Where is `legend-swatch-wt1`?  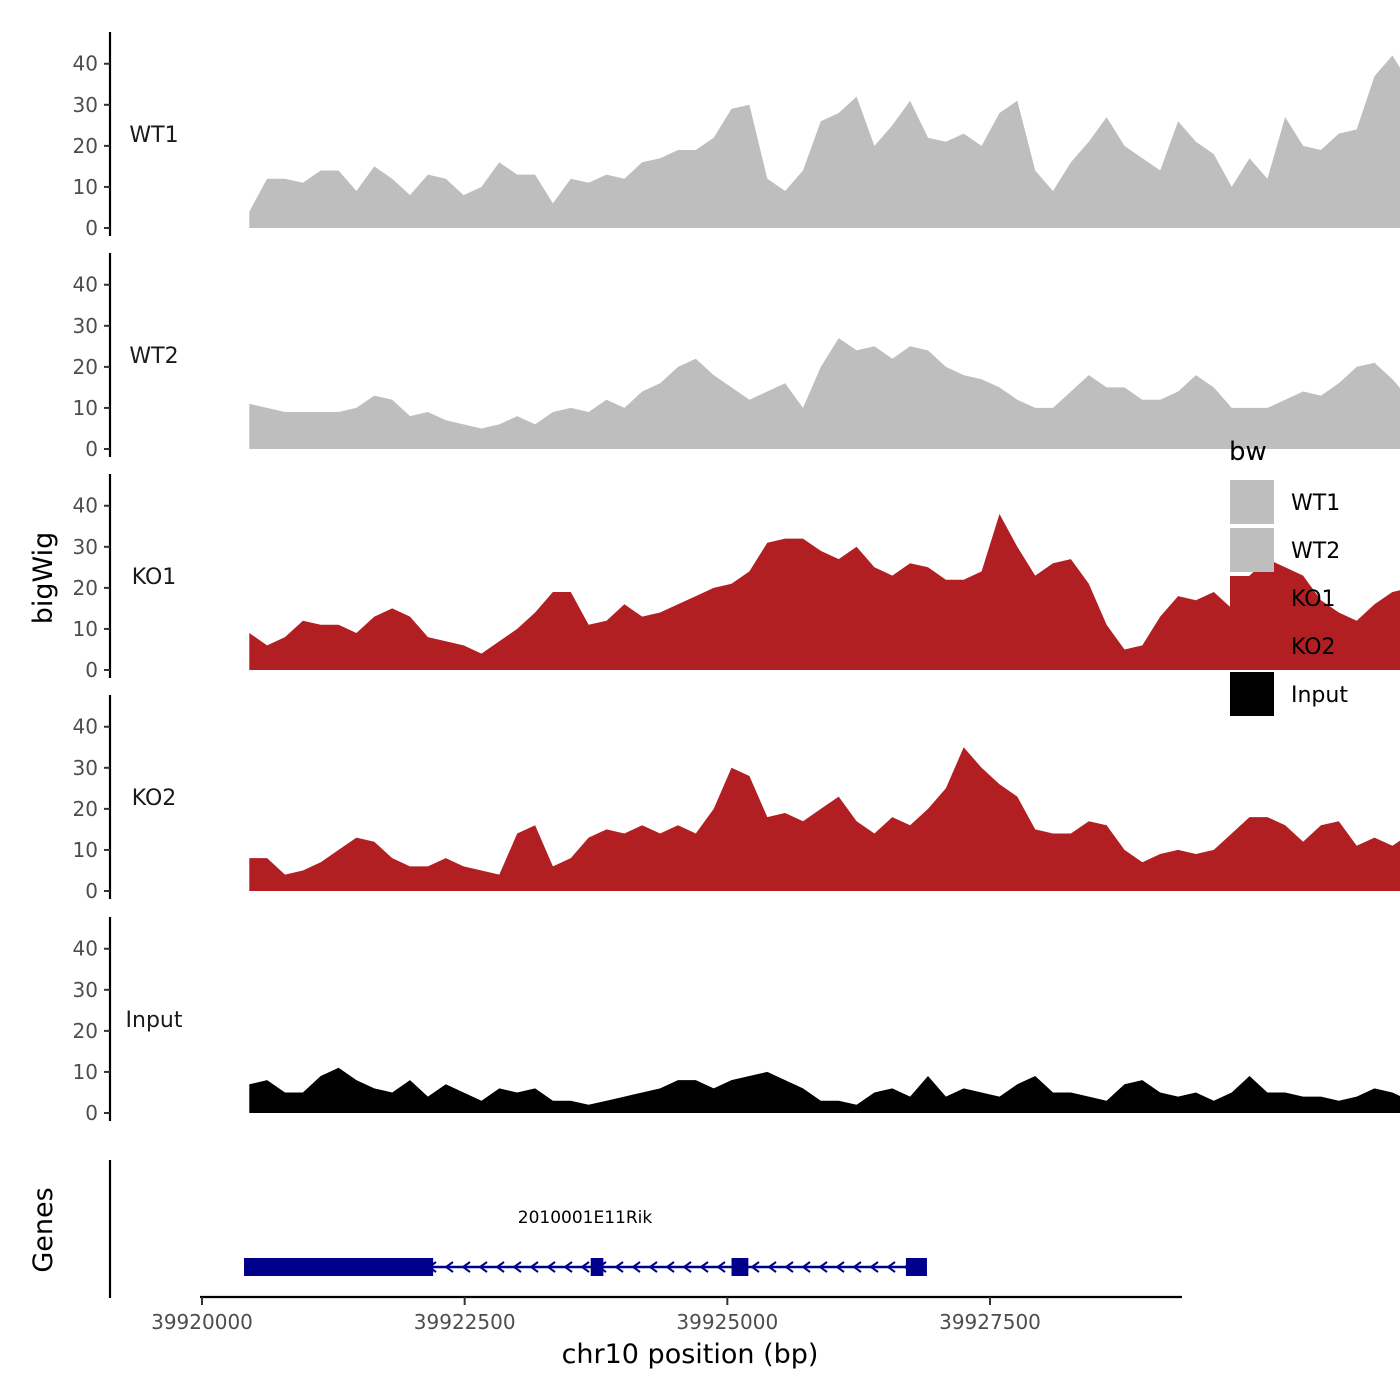 legend-swatch-wt1 is located at coordinates (1252, 502).